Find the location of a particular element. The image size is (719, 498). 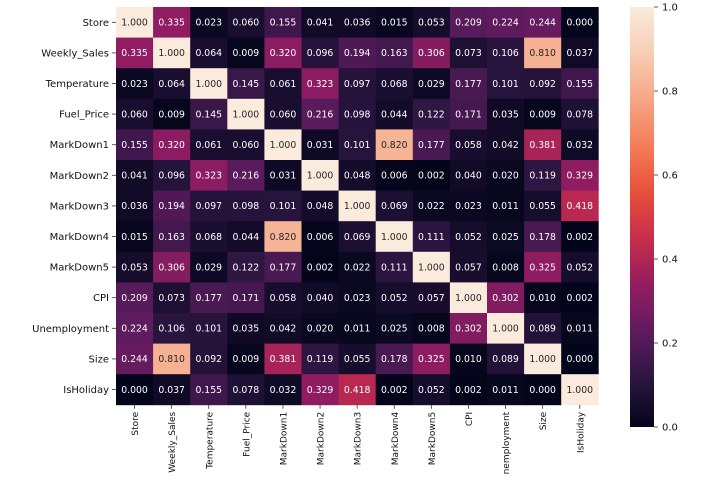

column-label: MarkDown4 is located at coordinates (396, 439).